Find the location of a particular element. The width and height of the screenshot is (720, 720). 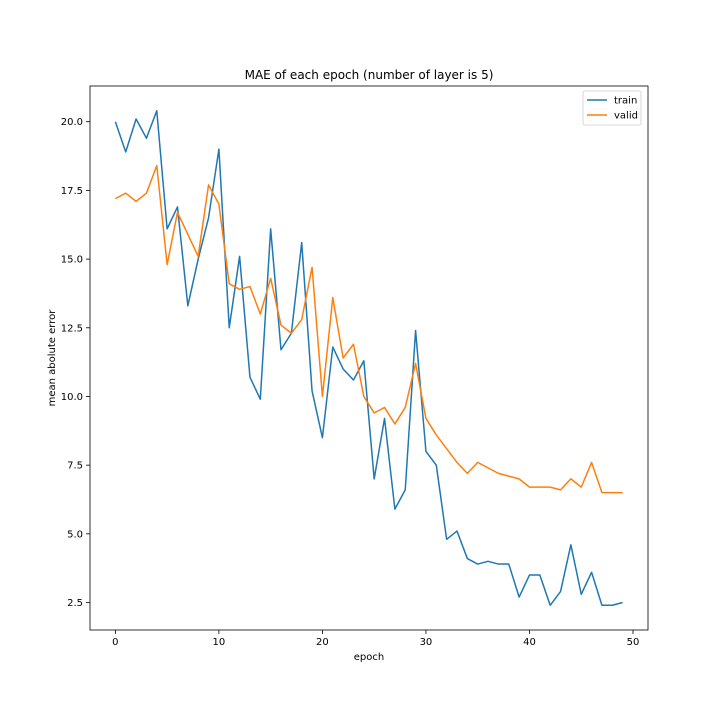

y-tick-label: 15.0 is located at coordinates (72, 260).